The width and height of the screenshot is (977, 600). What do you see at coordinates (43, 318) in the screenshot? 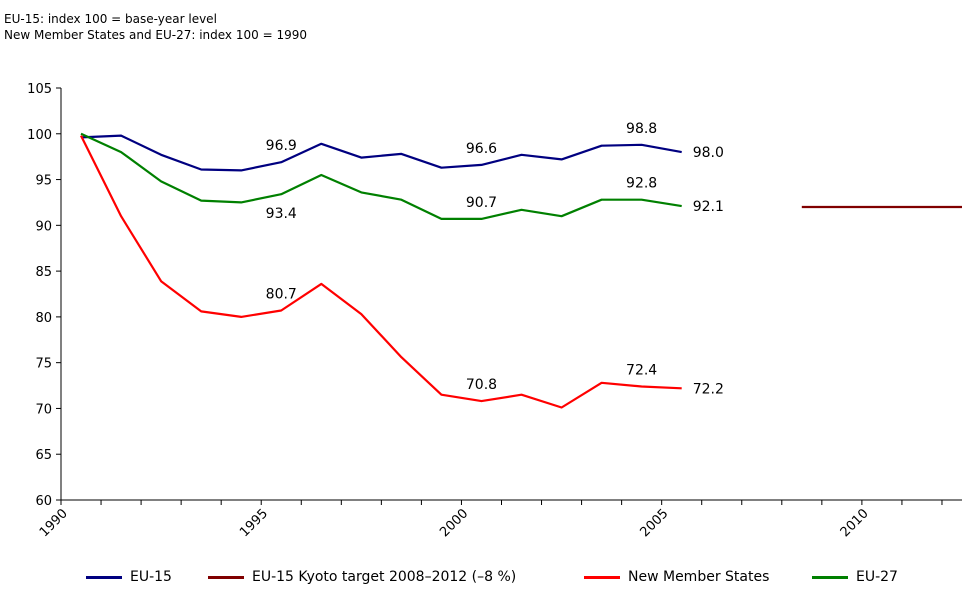
I see `y-tick-label: 80` at bounding box center [43, 318].